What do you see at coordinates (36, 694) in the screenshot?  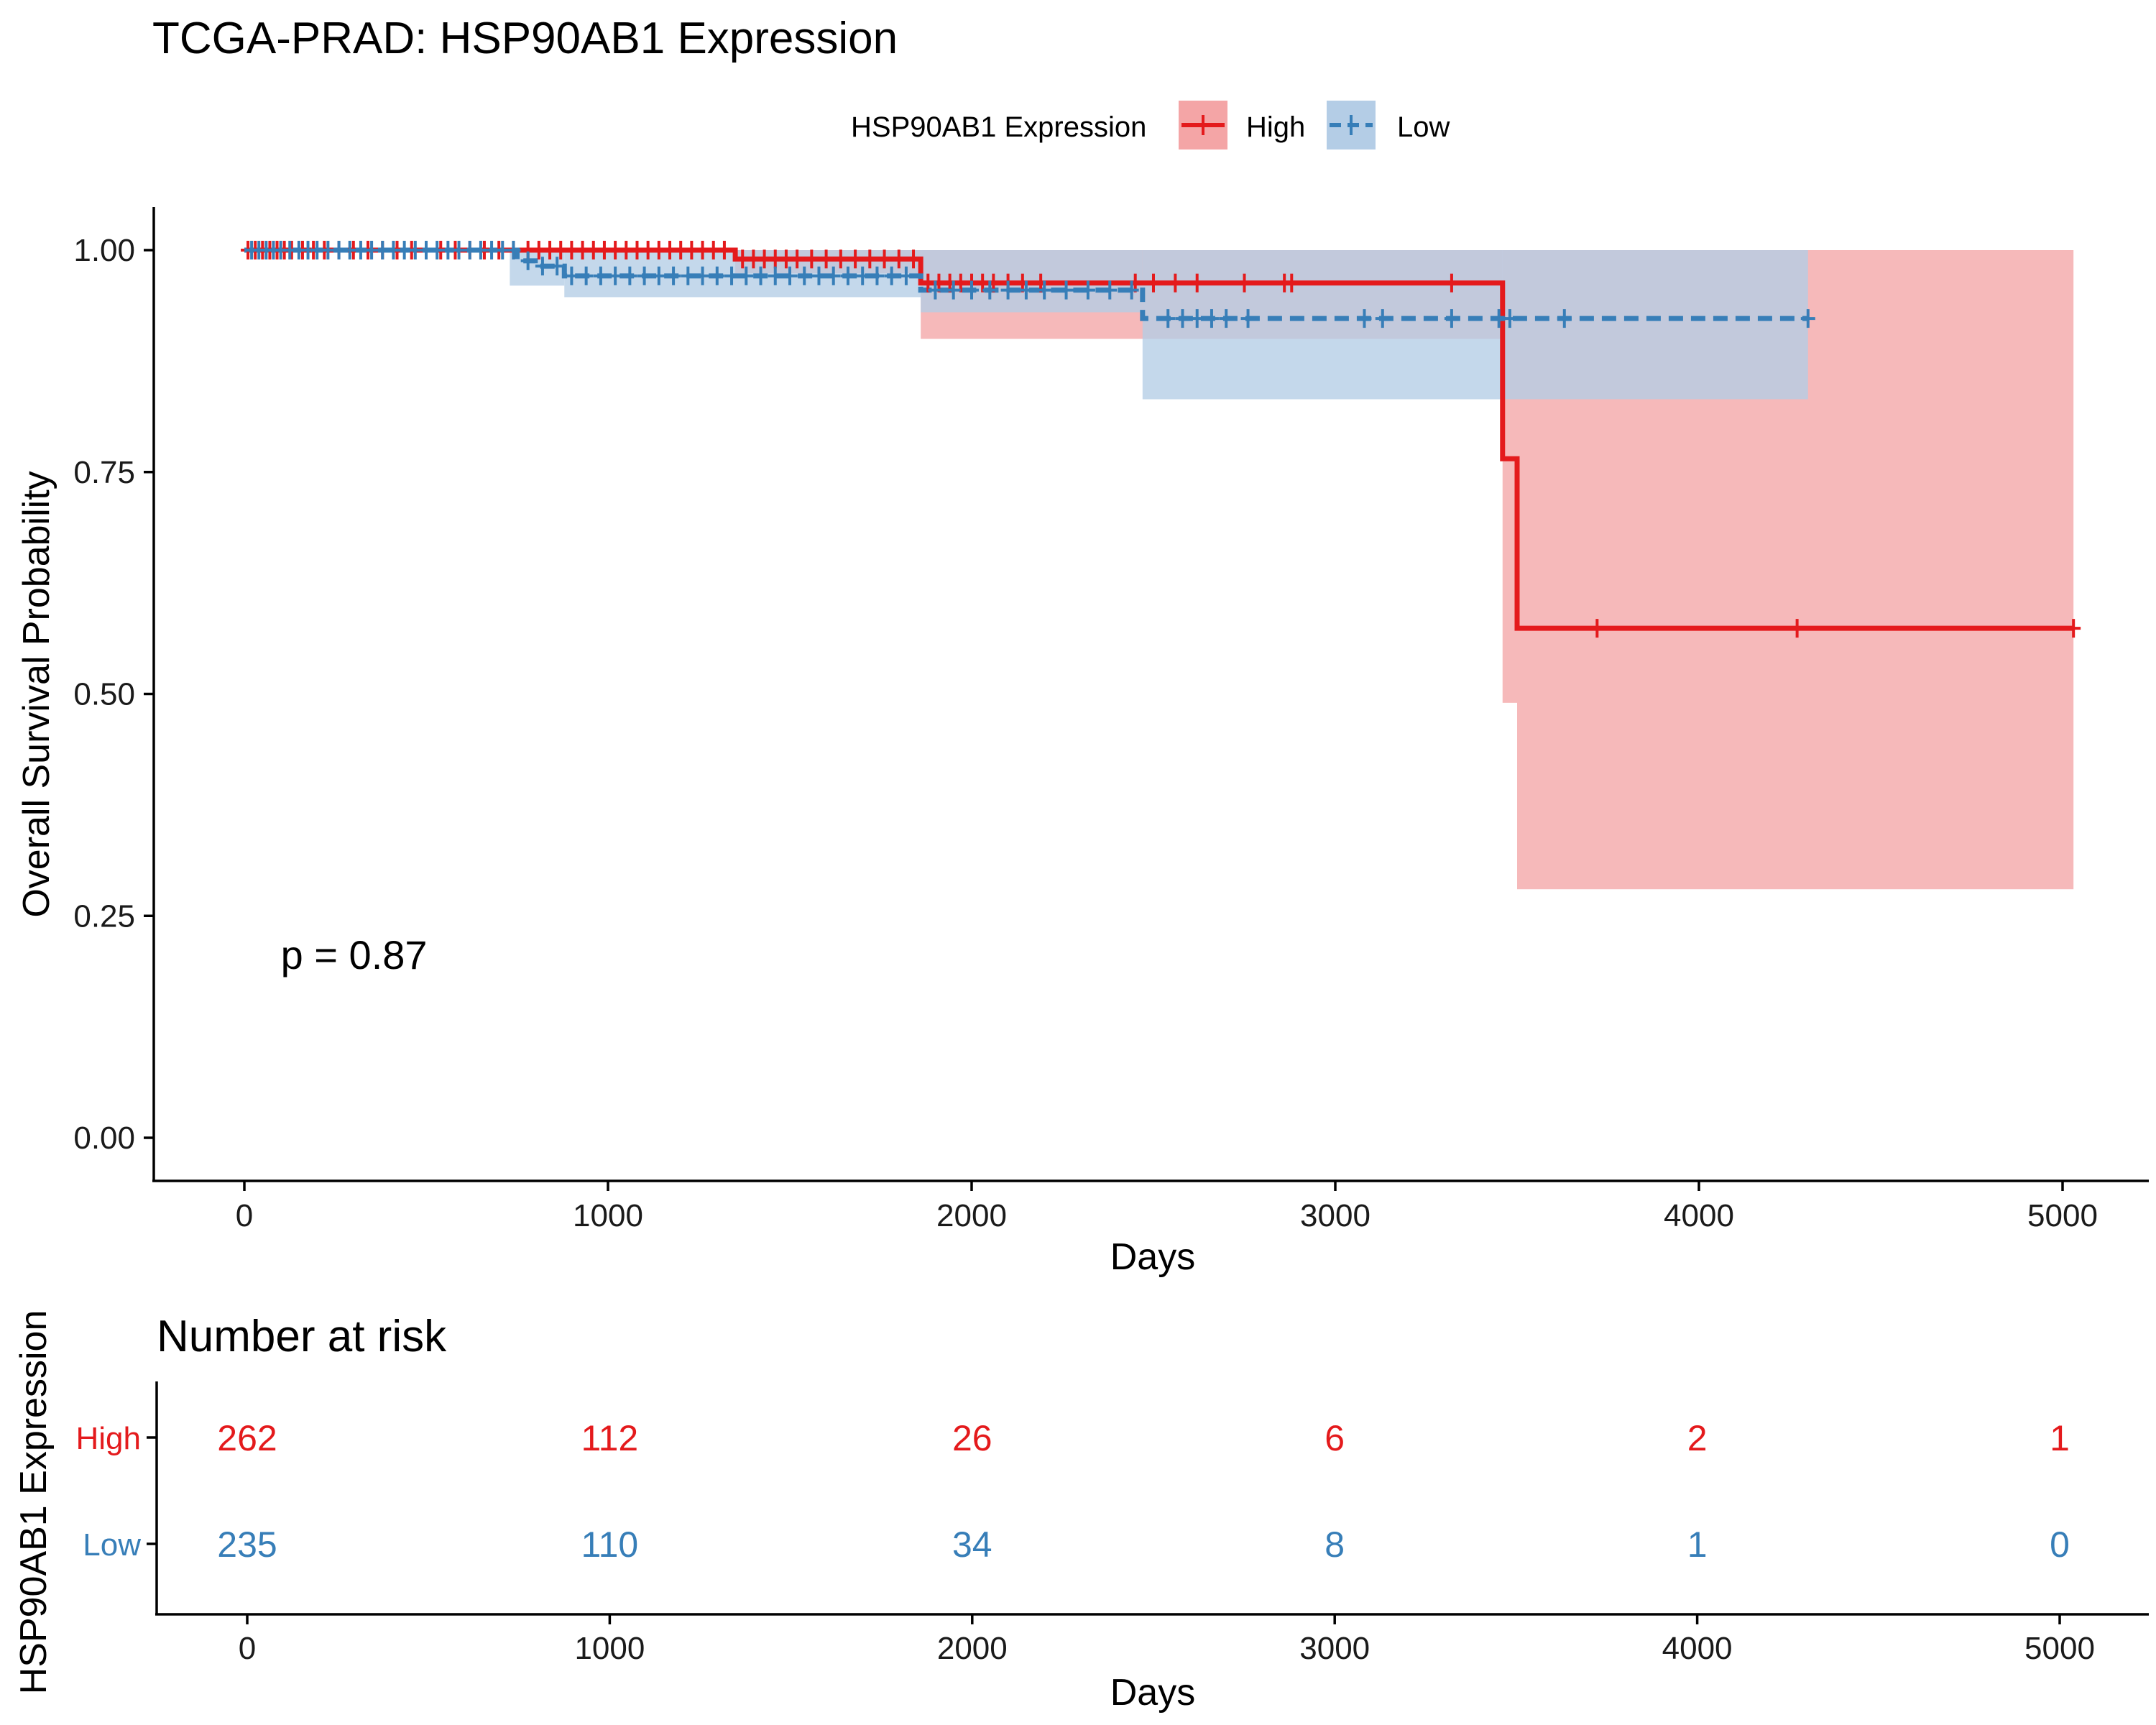 I see `y-axis-title: Overall Survival Probability` at bounding box center [36, 694].